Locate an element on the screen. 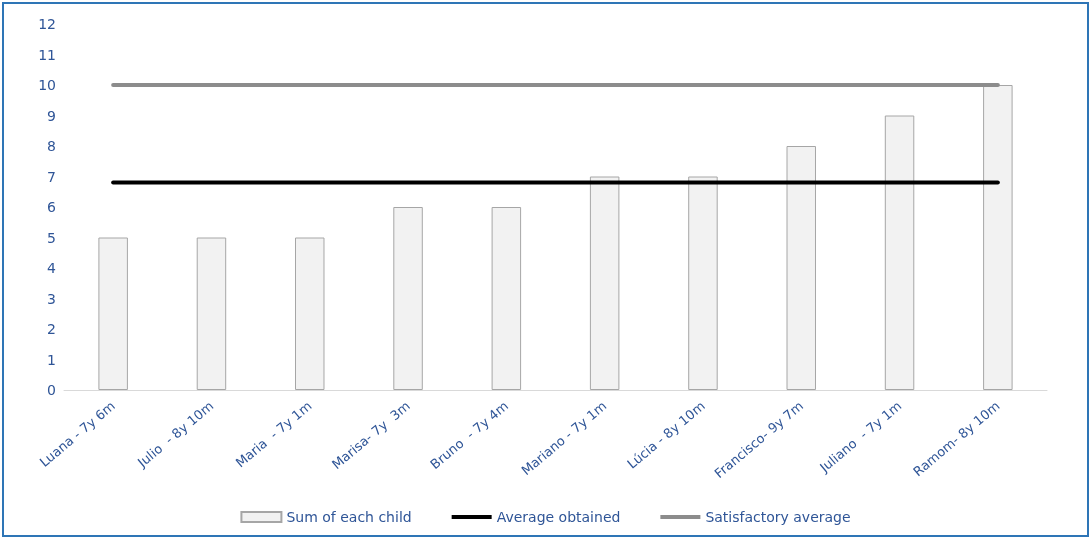  y-tick-label: 3 is located at coordinates (51, 298).